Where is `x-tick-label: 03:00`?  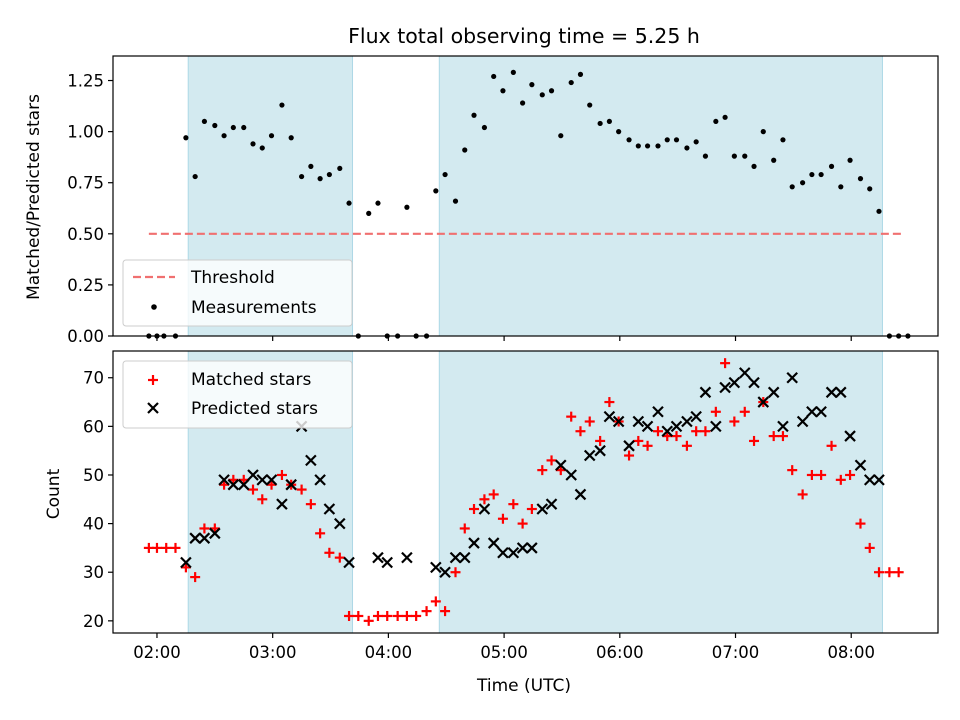 x-tick-label: 03:00 is located at coordinates (273, 652).